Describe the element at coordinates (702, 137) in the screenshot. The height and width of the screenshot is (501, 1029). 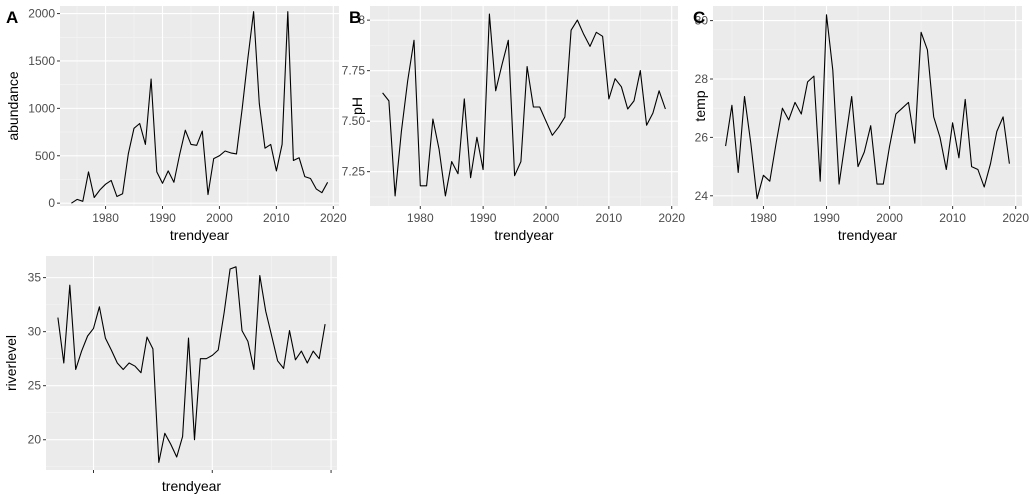
I see `y-tick-label: 26` at that location.